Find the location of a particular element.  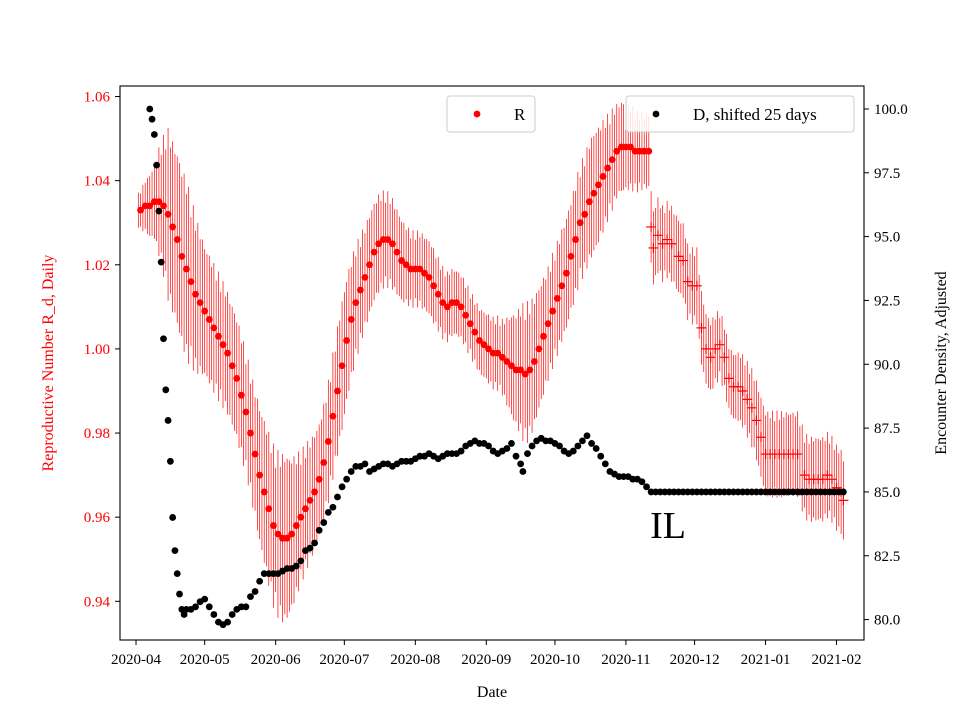

legend-r-label: R is located at coordinates (520, 114).